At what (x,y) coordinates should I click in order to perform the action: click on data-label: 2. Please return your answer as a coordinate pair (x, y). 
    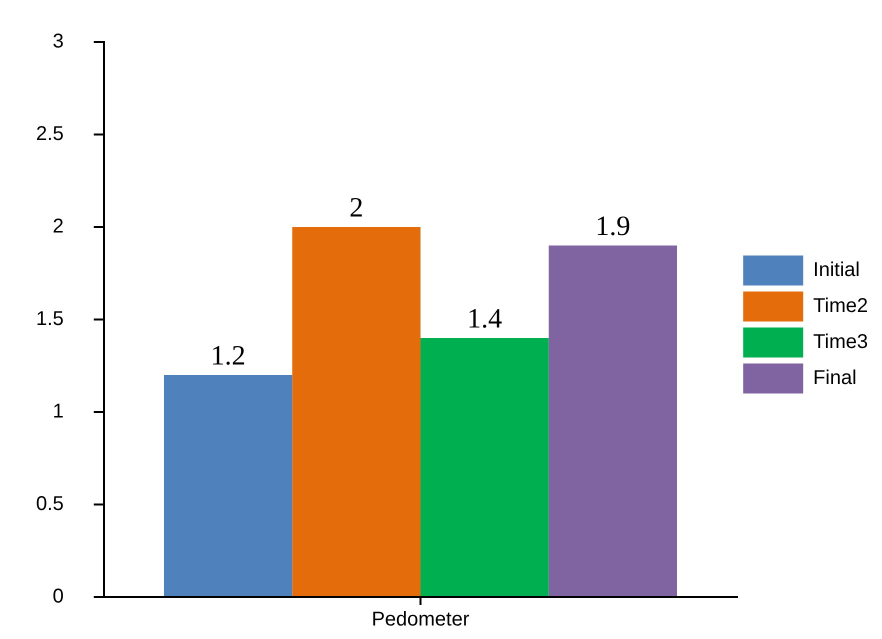
    Looking at the image, I should click on (356, 208).